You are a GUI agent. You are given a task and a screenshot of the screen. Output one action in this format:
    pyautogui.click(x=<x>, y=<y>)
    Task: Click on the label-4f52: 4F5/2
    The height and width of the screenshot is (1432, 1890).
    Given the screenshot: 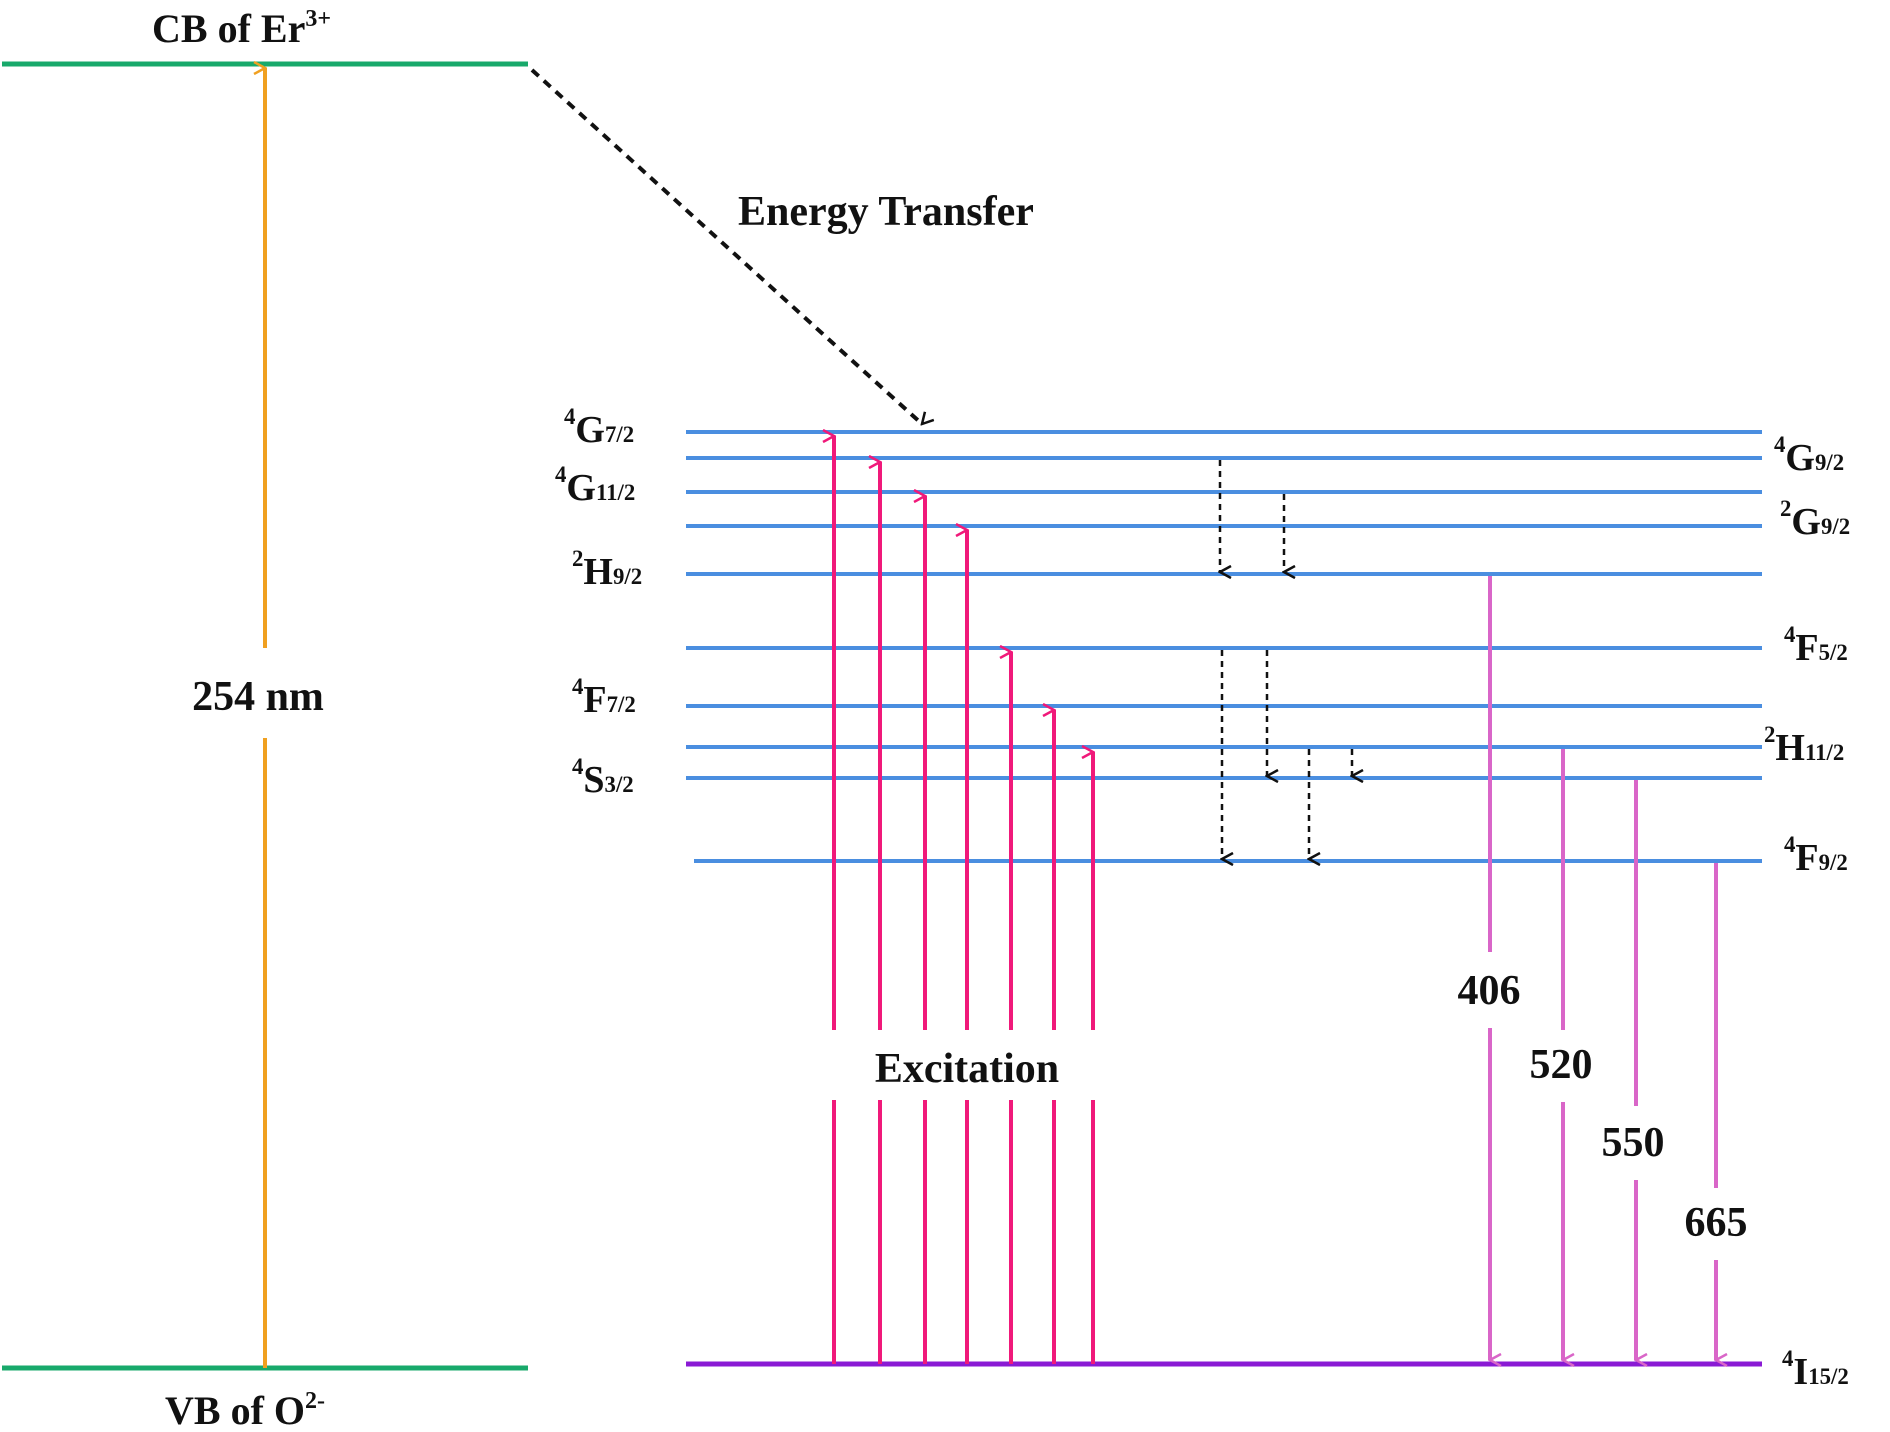 What is the action you would take?
    pyautogui.click(x=1816, y=645)
    